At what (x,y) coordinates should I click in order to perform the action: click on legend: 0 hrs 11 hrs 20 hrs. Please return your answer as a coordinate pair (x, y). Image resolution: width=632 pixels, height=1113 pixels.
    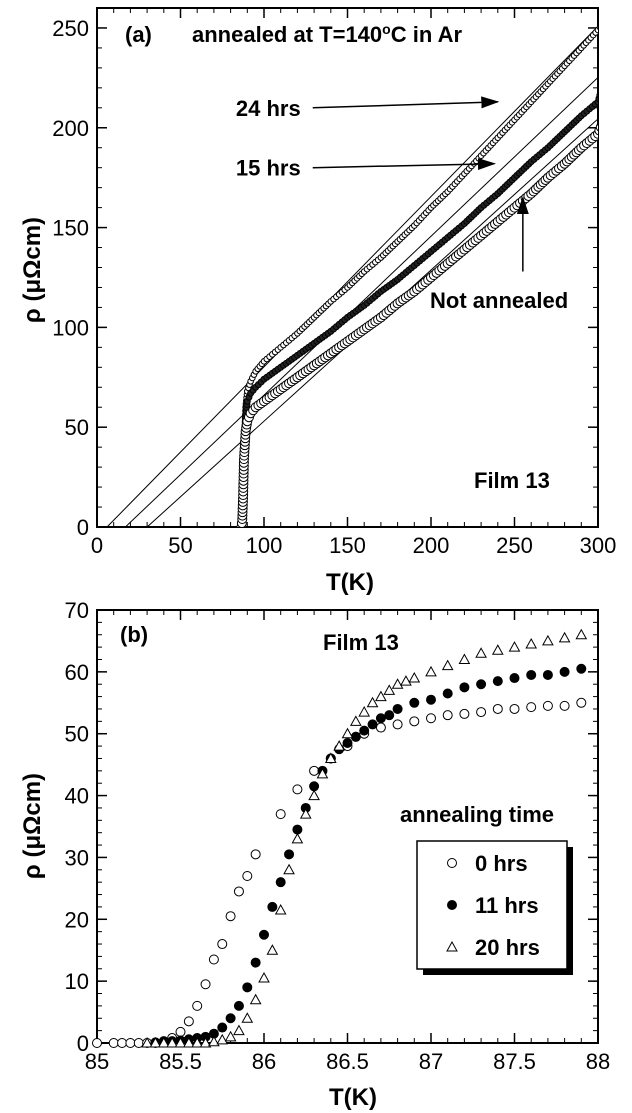
    Looking at the image, I should click on (494, 907).